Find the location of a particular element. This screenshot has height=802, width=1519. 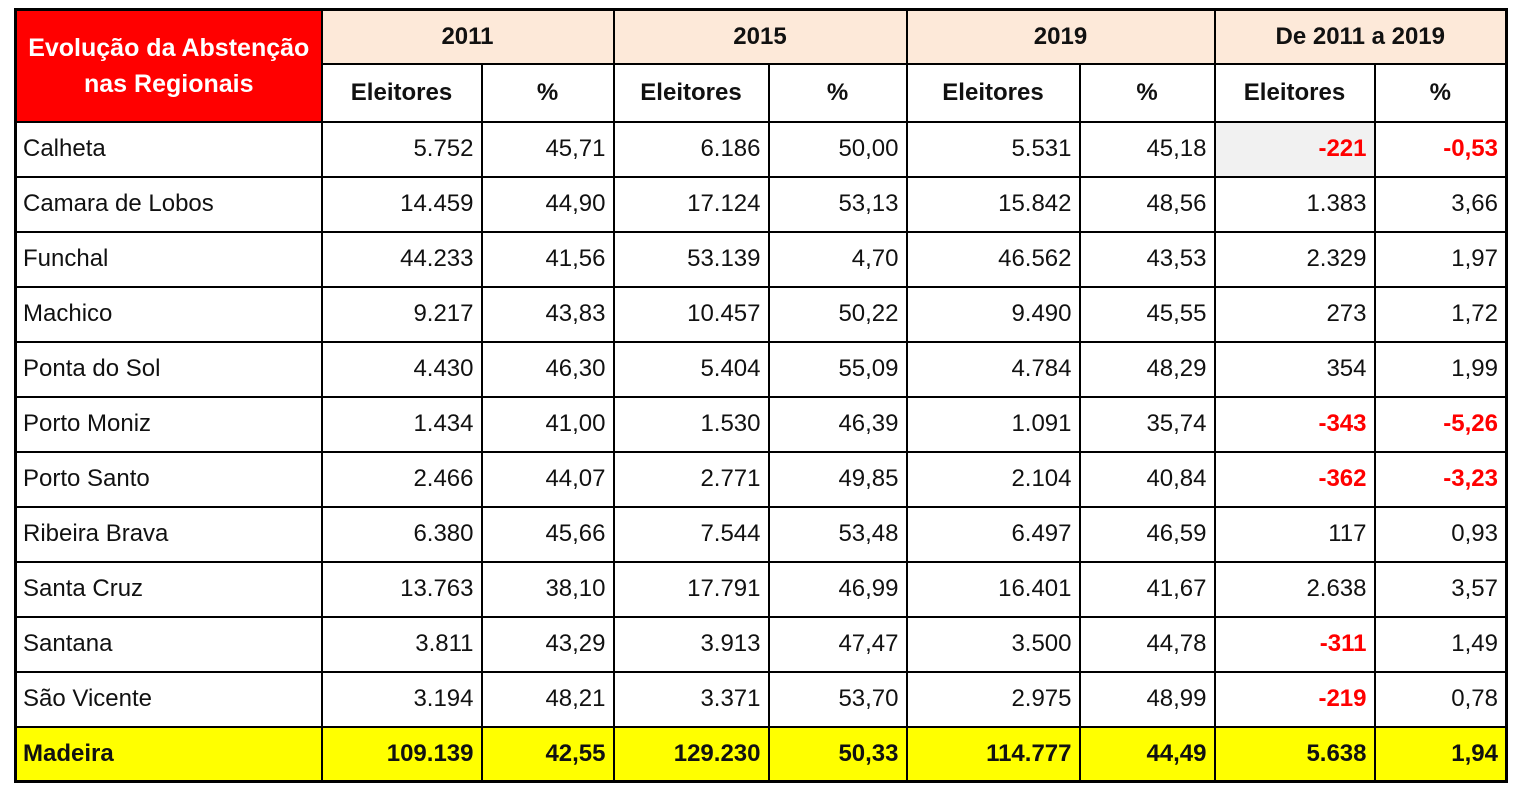

value-cell: 10.457 is located at coordinates (691, 314).